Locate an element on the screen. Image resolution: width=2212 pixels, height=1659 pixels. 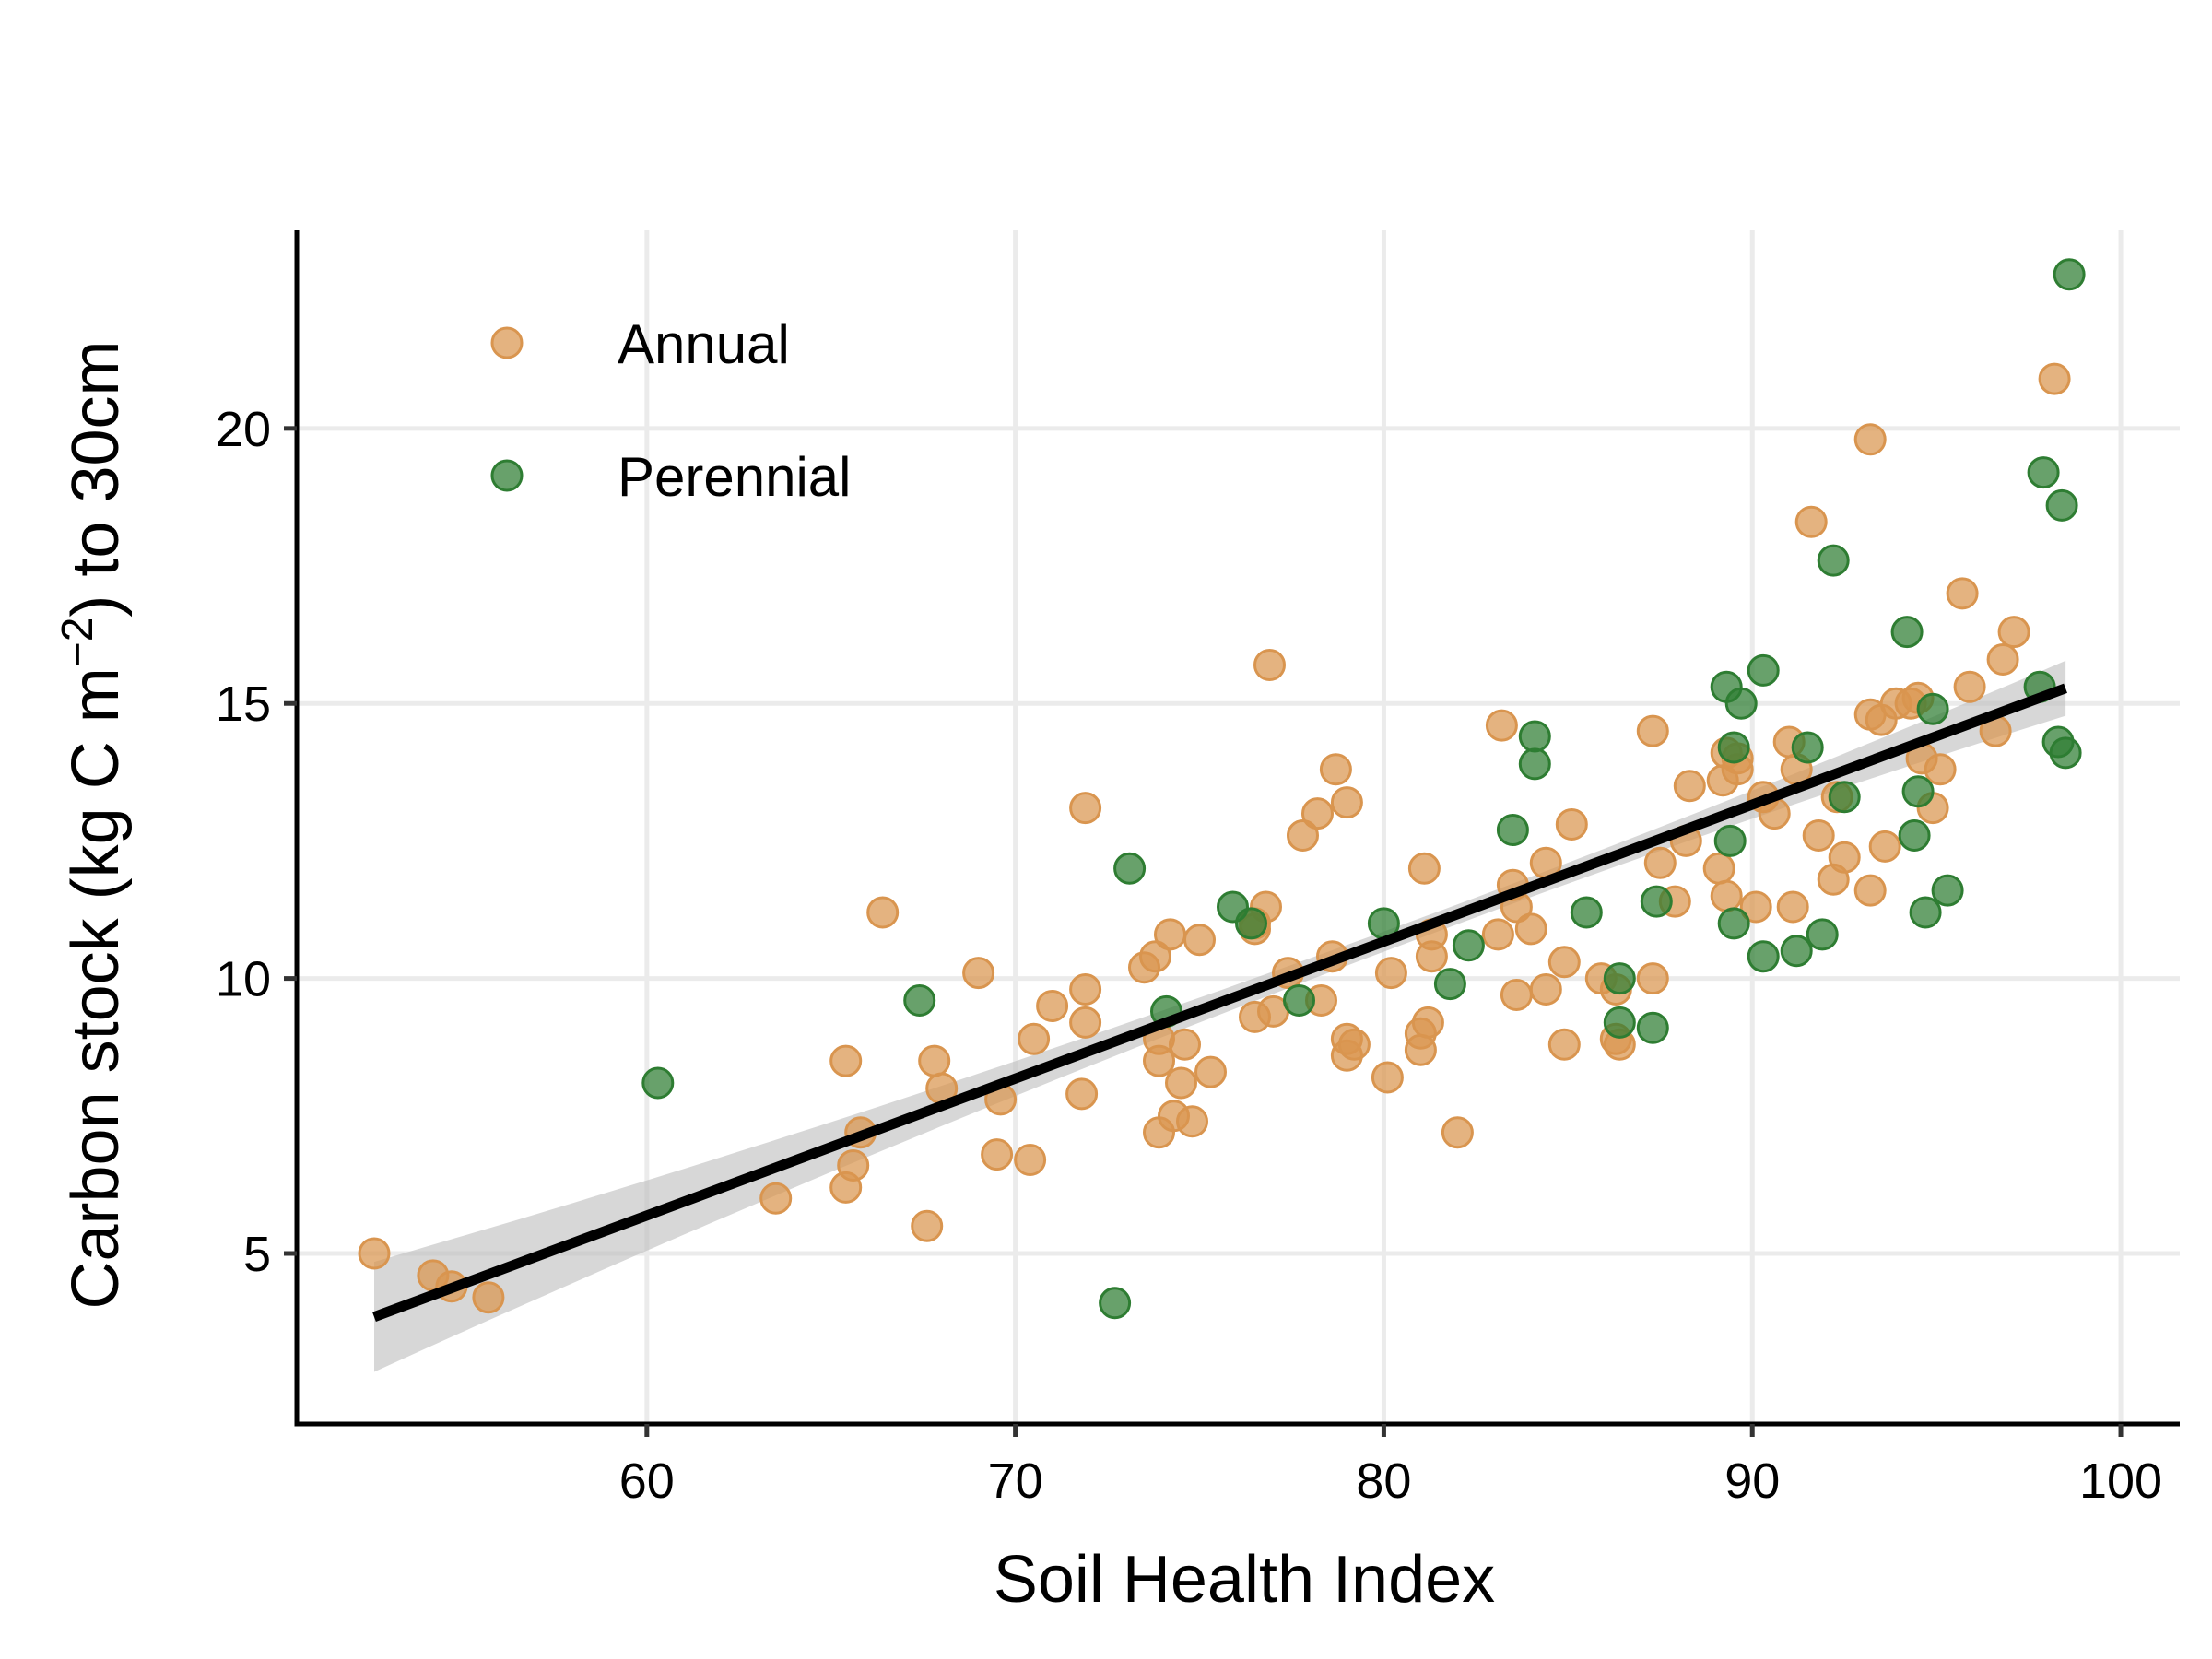
legend-annual-marker is located at coordinates (507, 342).